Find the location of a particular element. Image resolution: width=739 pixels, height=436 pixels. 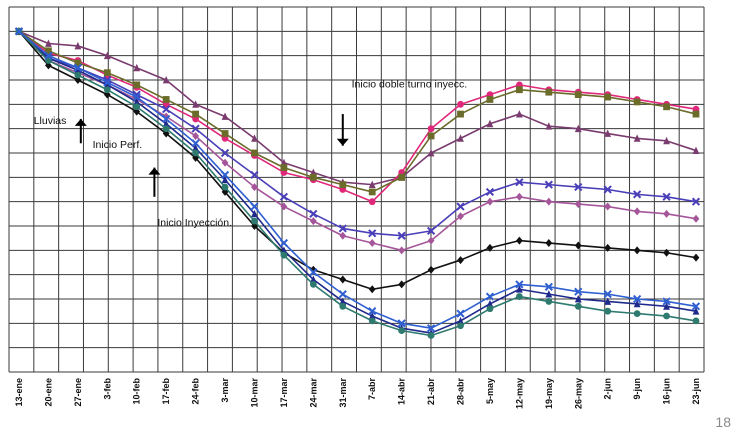

x-tick-label: 3-feb is located at coordinates (107, 389).